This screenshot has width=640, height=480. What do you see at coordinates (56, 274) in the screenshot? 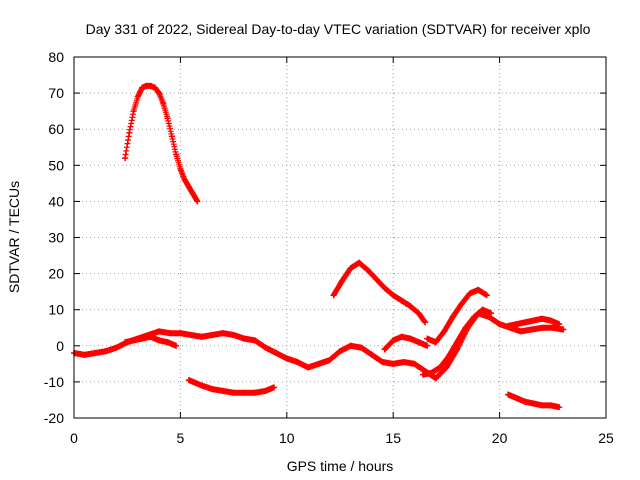
I see `y-tick-label: 20` at bounding box center [56, 274].